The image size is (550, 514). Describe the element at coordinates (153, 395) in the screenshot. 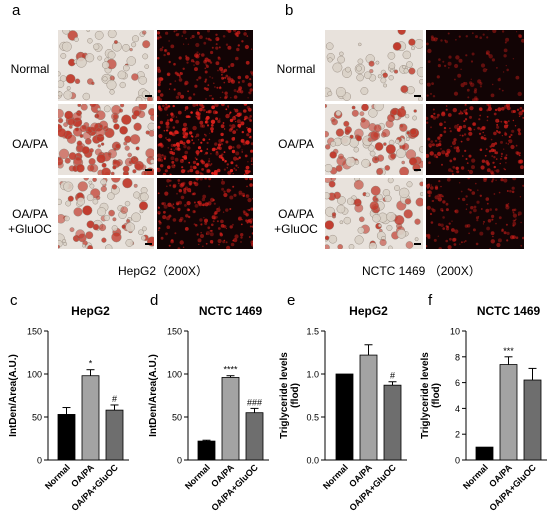

I see `y-axis-label-d: IntDen/Area(A.U.)` at that location.